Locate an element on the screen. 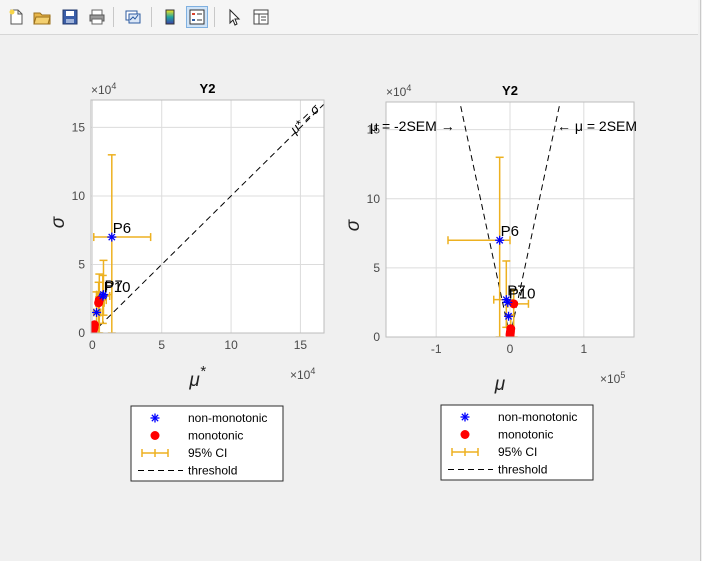  new-file-icon is located at coordinates (16, 17).